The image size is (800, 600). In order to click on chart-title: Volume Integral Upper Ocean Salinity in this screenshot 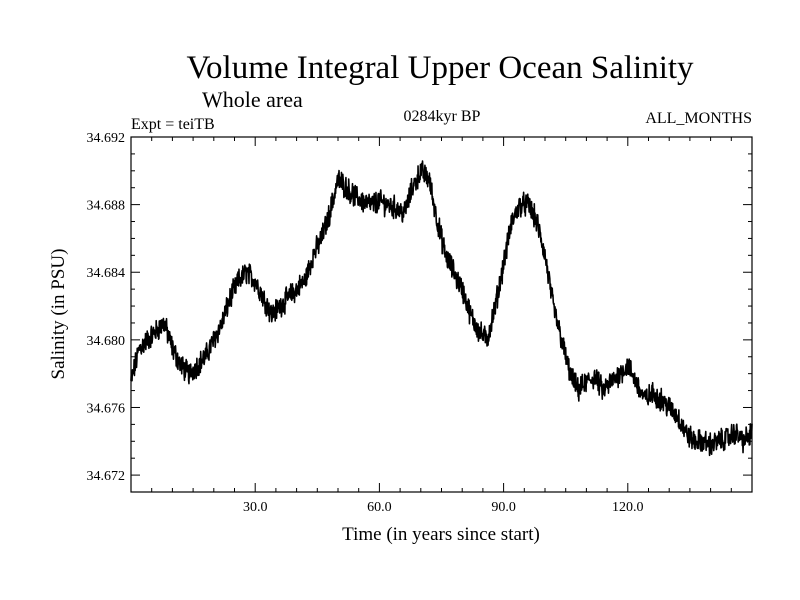, I will do `click(440, 68)`.